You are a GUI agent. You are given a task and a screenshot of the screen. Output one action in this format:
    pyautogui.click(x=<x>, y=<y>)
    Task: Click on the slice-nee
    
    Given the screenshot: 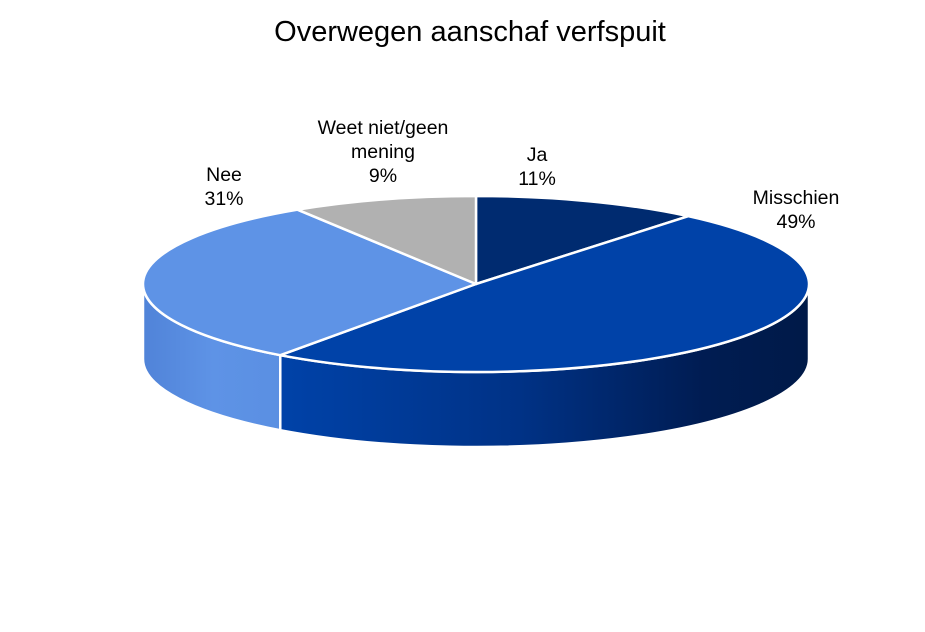 What is the action you would take?
    pyautogui.click(x=309, y=282)
    